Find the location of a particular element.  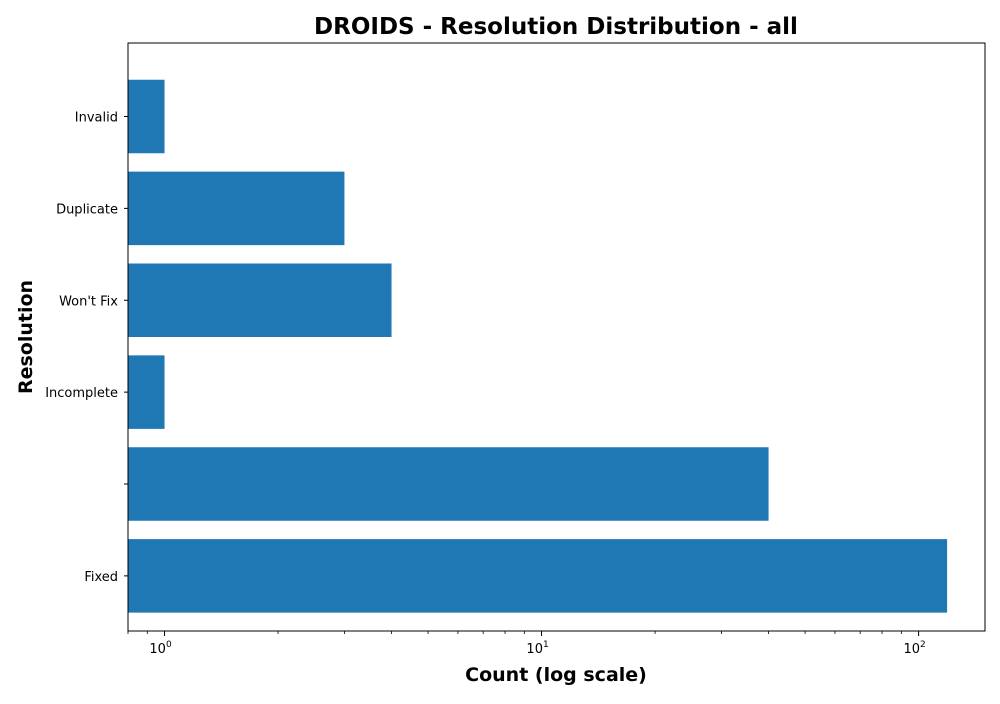

x-tick-label: 100 is located at coordinates (160, 648).